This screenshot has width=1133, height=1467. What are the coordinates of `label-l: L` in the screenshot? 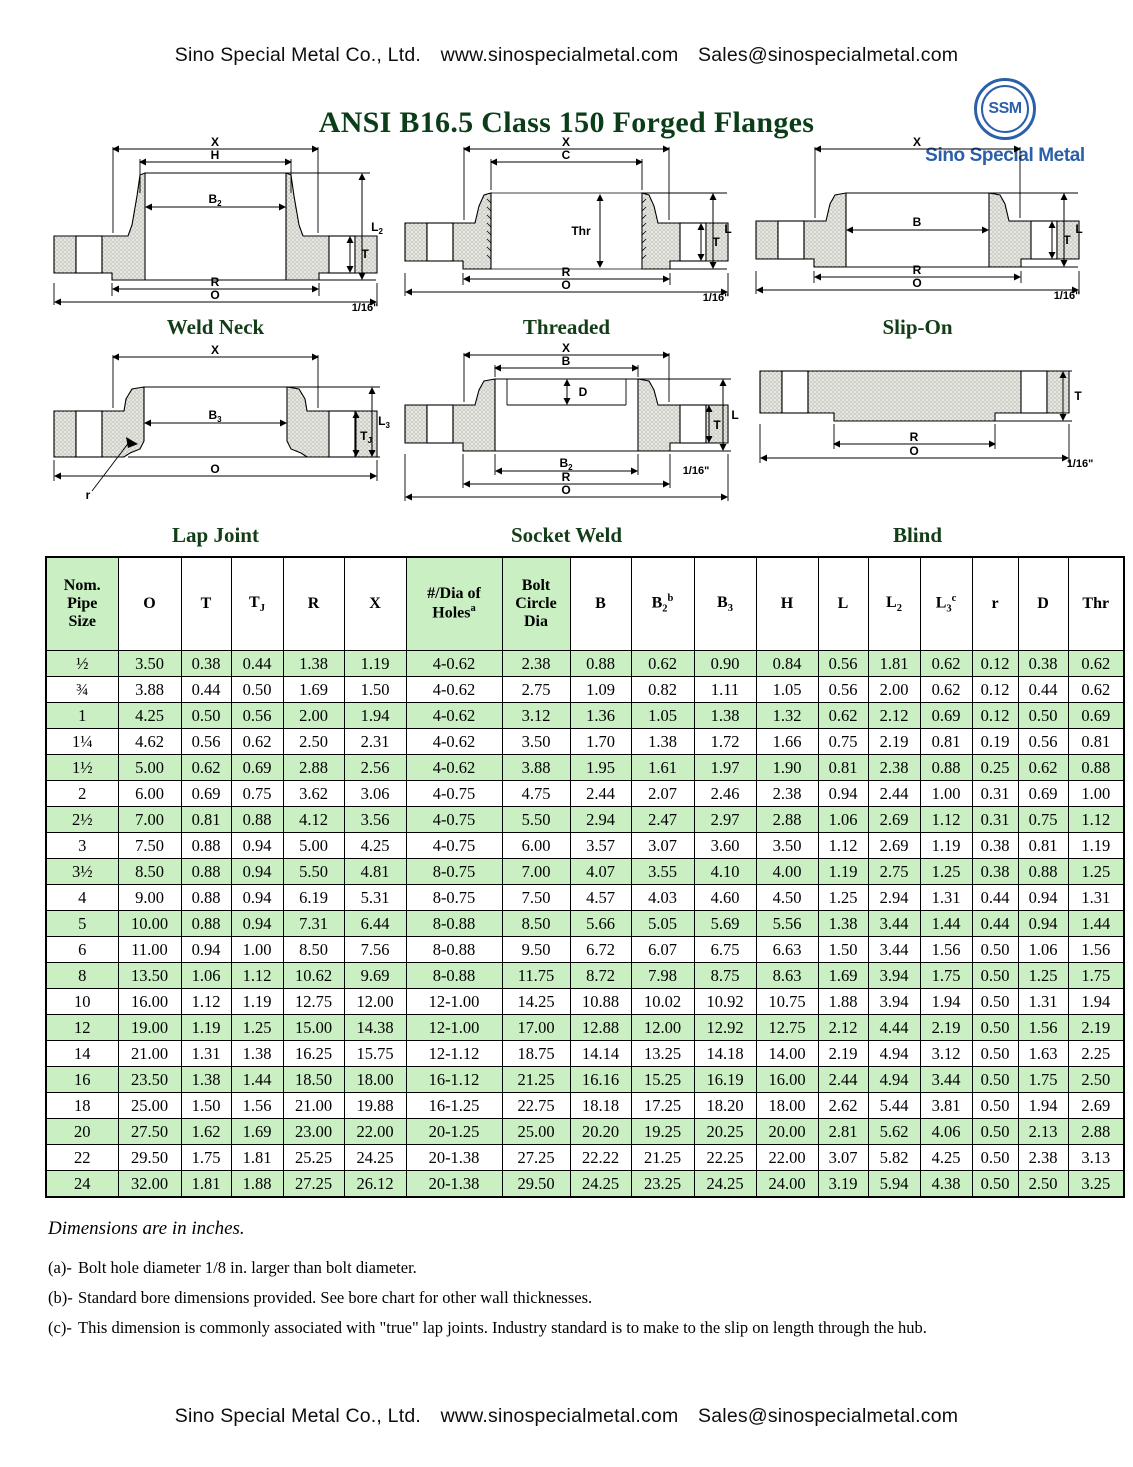 It's located at (1078, 229).